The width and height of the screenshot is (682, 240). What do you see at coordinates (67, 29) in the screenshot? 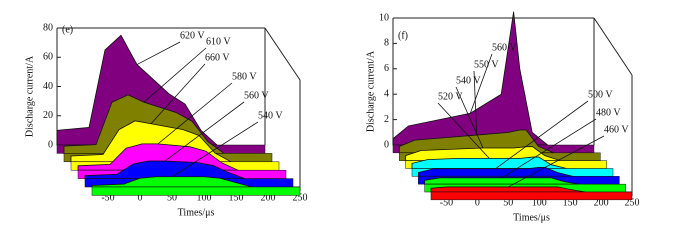
I see `panel-label: (e)` at bounding box center [67, 29].